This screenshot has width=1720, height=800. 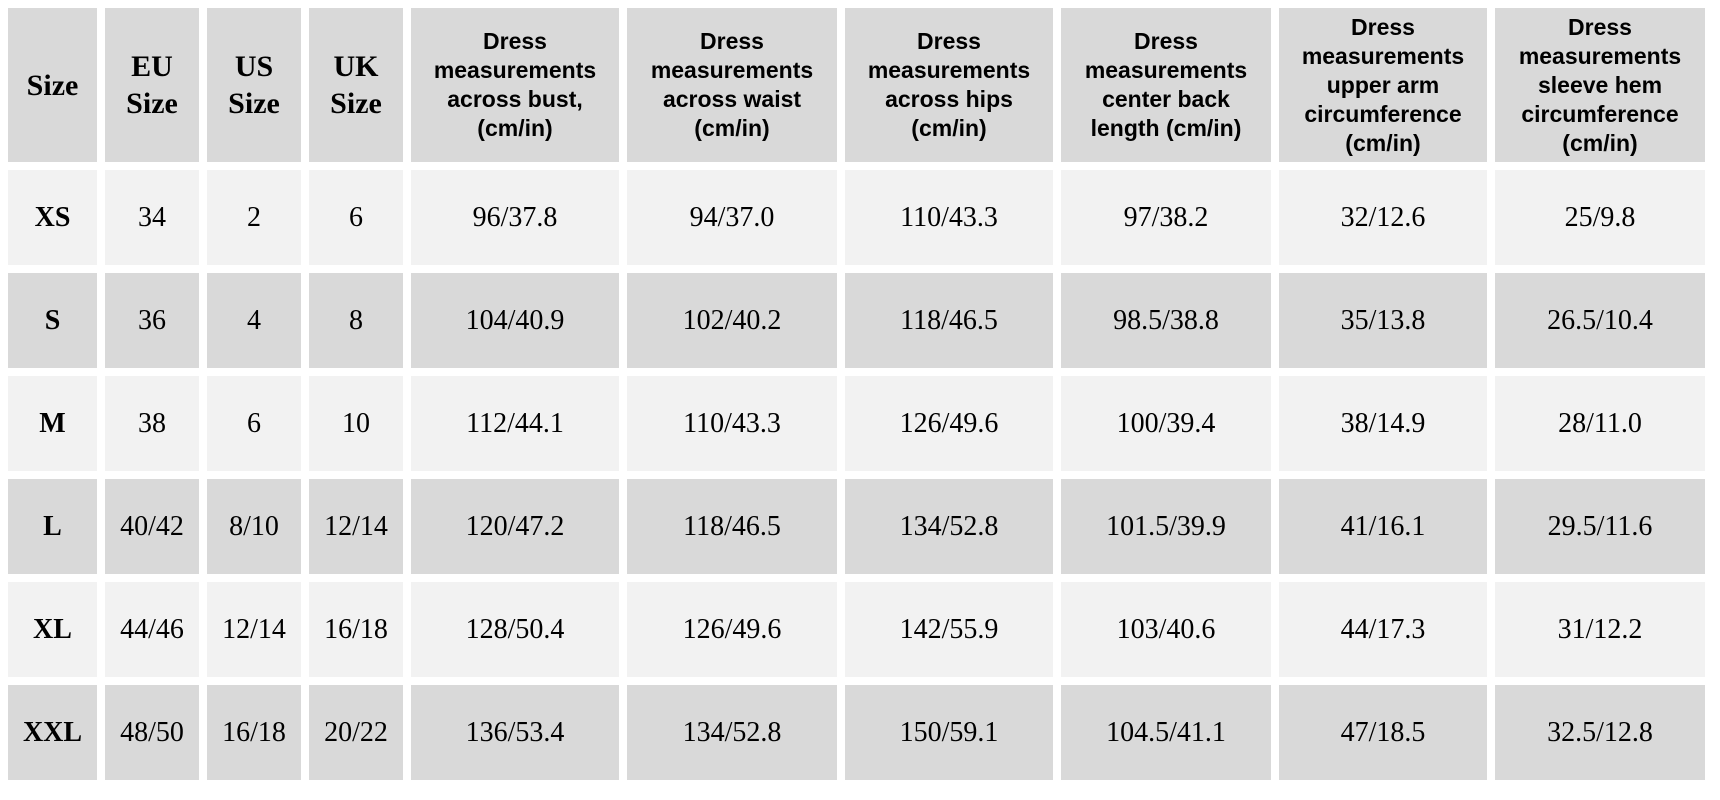 I want to click on table-cell: 26.5/10.4, so click(x=1600, y=320).